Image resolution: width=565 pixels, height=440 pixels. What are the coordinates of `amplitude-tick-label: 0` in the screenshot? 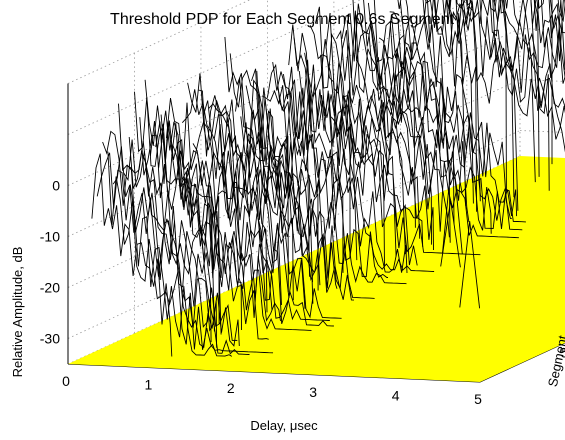 It's located at (56, 186).